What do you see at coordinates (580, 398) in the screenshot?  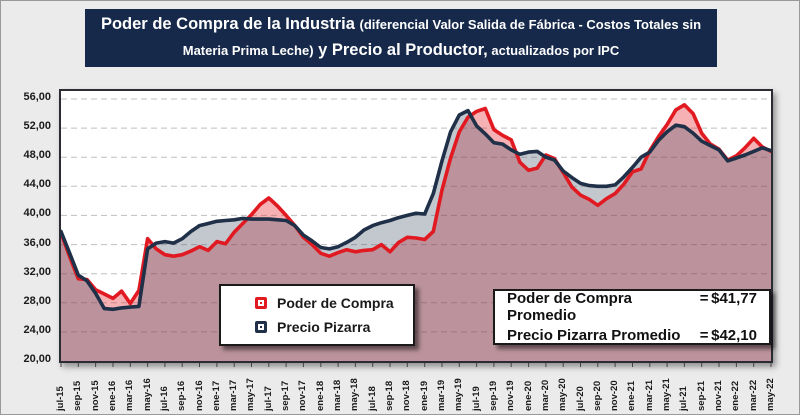 I see `x-tick-label: jul-20` at bounding box center [580, 398].